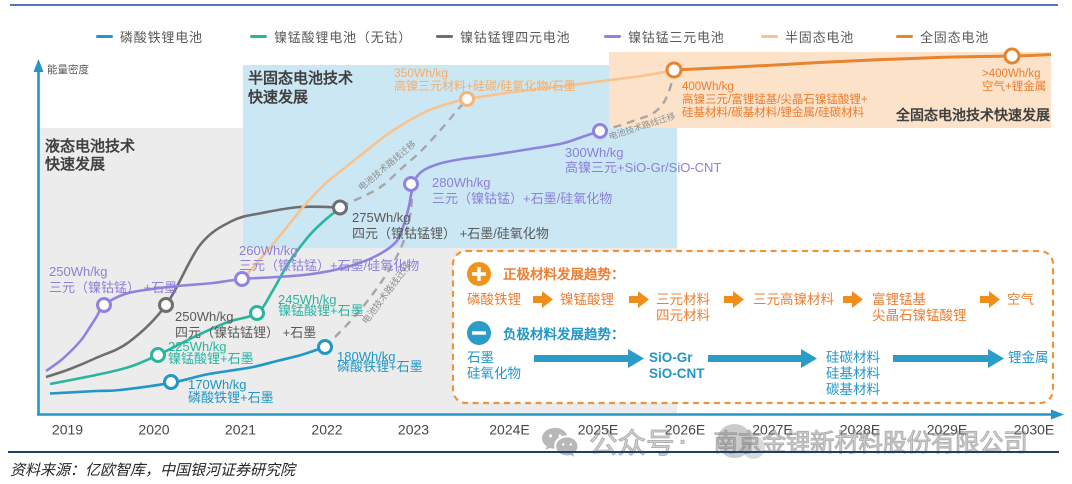  I want to click on svg-text: 磷酸铁锂, so click(494, 299).